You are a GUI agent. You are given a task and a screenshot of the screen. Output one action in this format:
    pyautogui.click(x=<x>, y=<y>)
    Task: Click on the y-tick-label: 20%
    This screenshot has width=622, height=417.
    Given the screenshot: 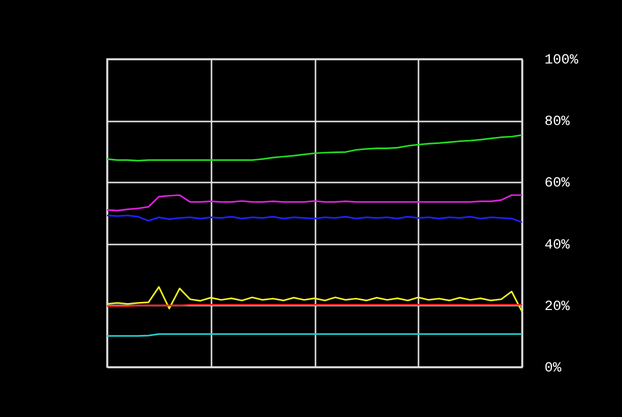 What is the action you would take?
    pyautogui.click(x=557, y=306)
    